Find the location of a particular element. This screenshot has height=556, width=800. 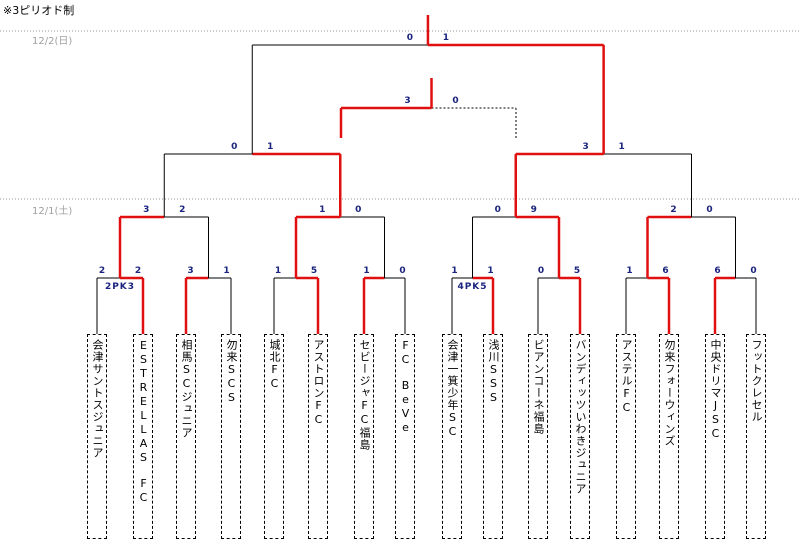

team-name: ESTRELLAS FC is located at coordinates (143, 422).